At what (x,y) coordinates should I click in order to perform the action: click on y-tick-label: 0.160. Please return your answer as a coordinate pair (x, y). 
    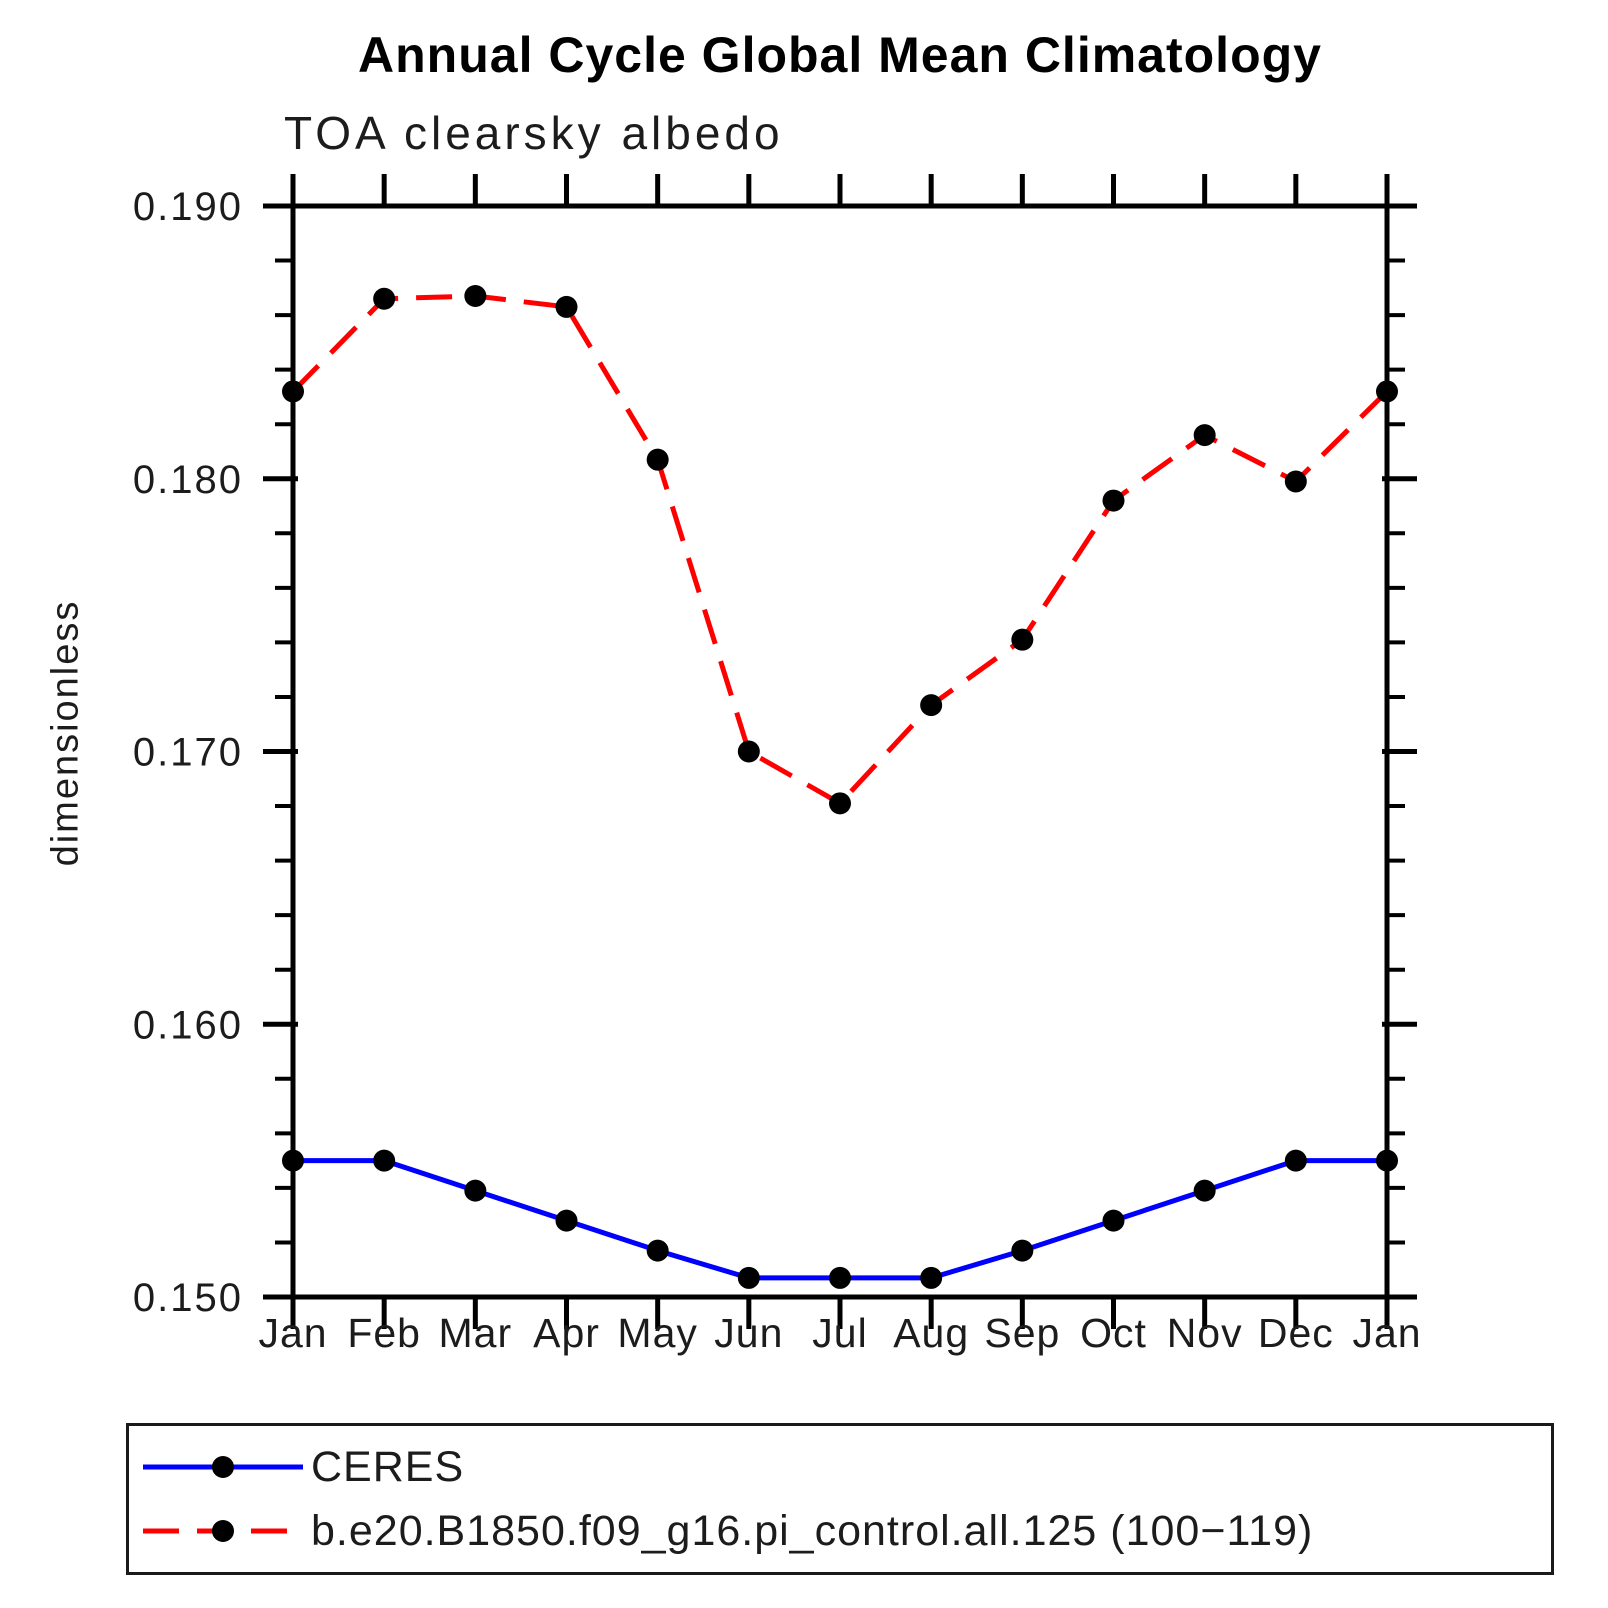
    Looking at the image, I should click on (188, 1025).